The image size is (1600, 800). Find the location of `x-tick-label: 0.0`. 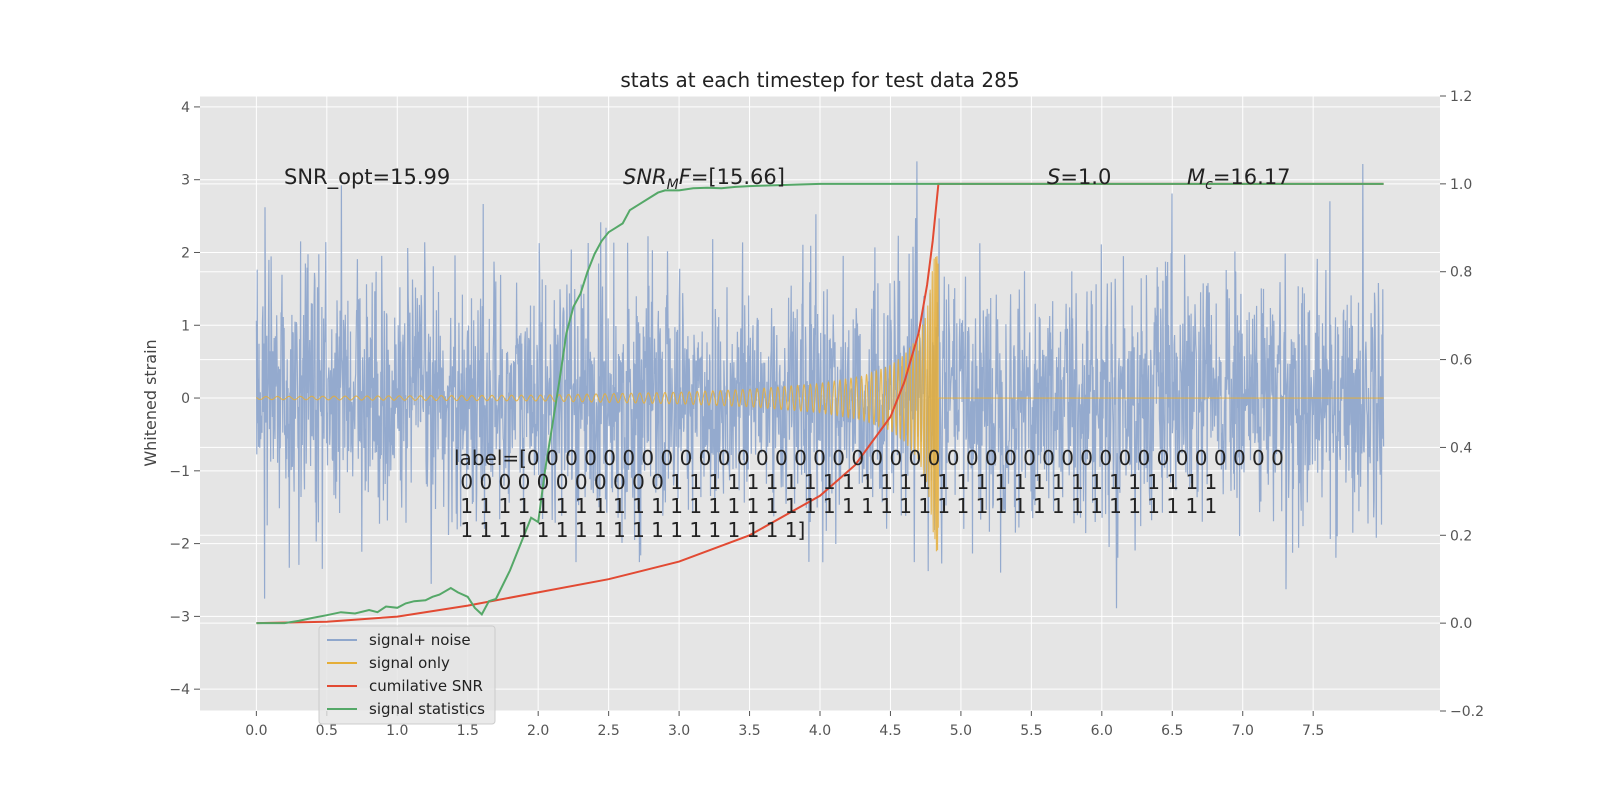

x-tick-label: 0.0 is located at coordinates (256, 731).